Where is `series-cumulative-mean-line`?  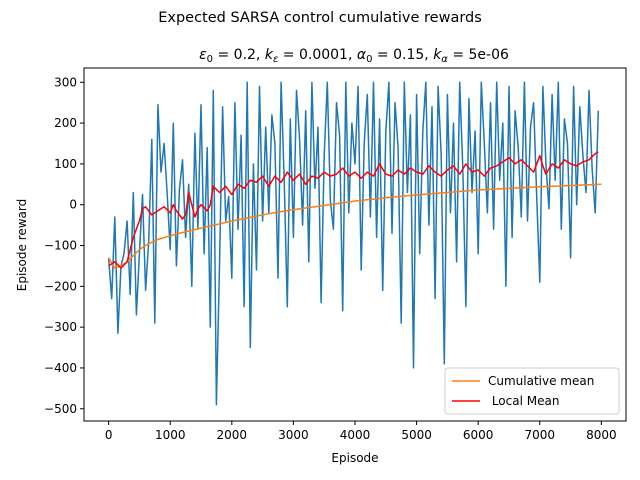 series-cumulative-mean-line is located at coordinates (354, 226).